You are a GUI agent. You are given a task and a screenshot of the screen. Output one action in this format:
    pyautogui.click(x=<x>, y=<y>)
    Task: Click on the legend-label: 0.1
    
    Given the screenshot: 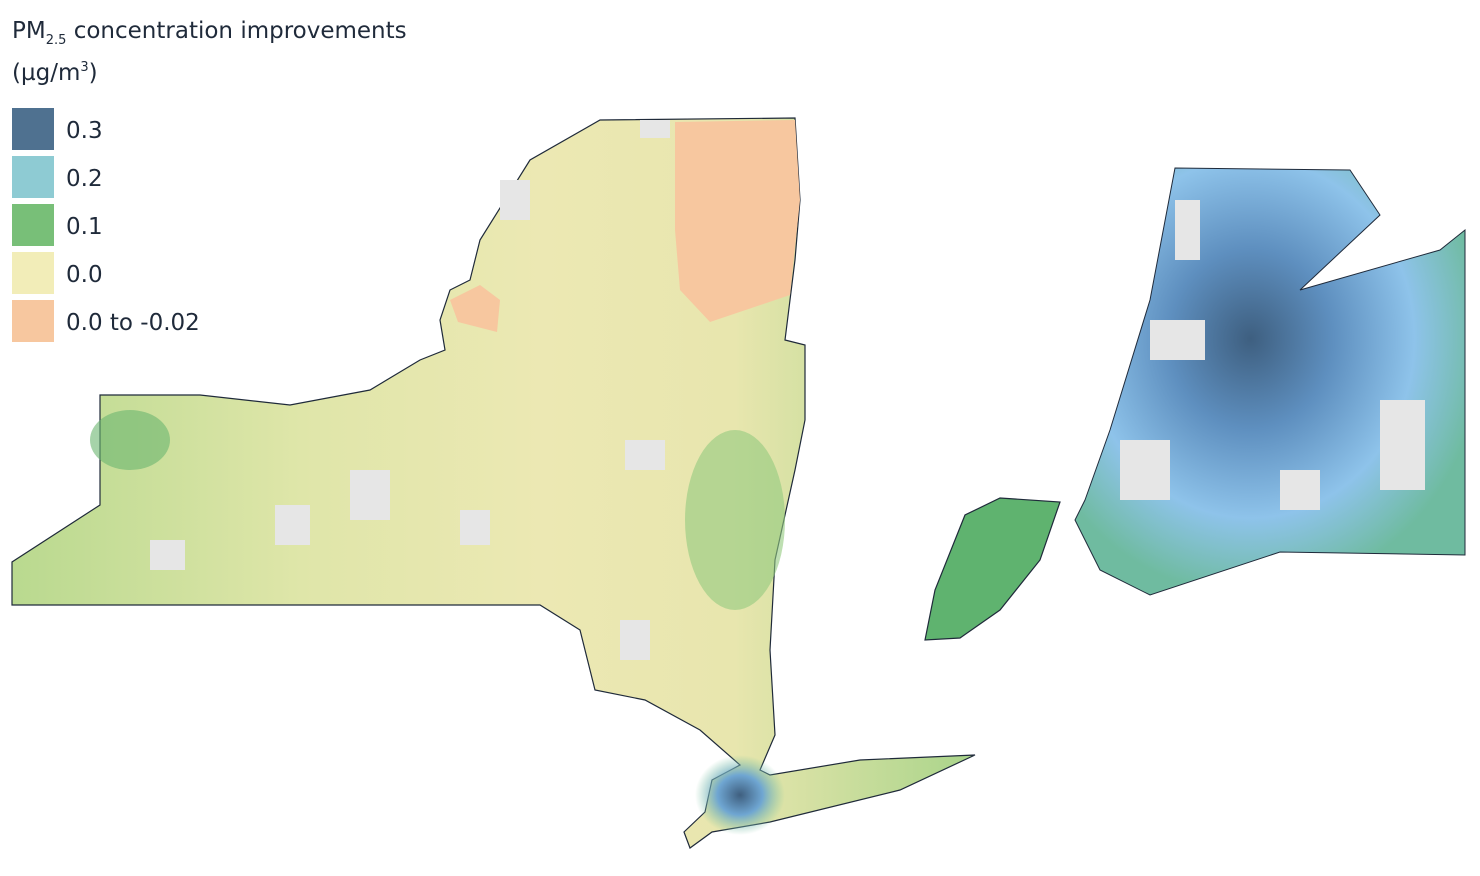 What is the action you would take?
    pyautogui.click(x=84, y=227)
    